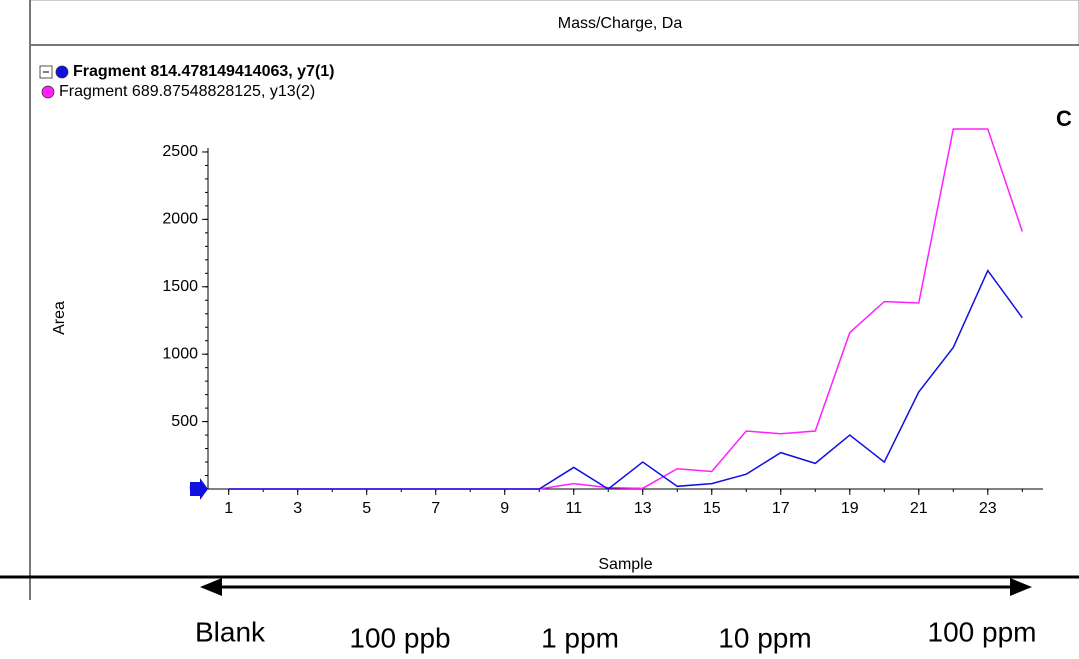 The height and width of the screenshot is (659, 1079). Describe the element at coordinates (1021, 587) in the screenshot. I see `arrow-head-right` at that location.